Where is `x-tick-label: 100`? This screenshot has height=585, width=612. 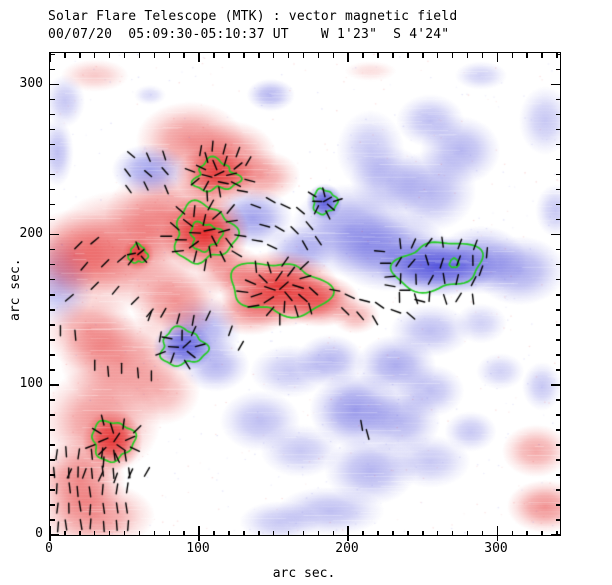 x-tick-label: 100 is located at coordinates (198, 548).